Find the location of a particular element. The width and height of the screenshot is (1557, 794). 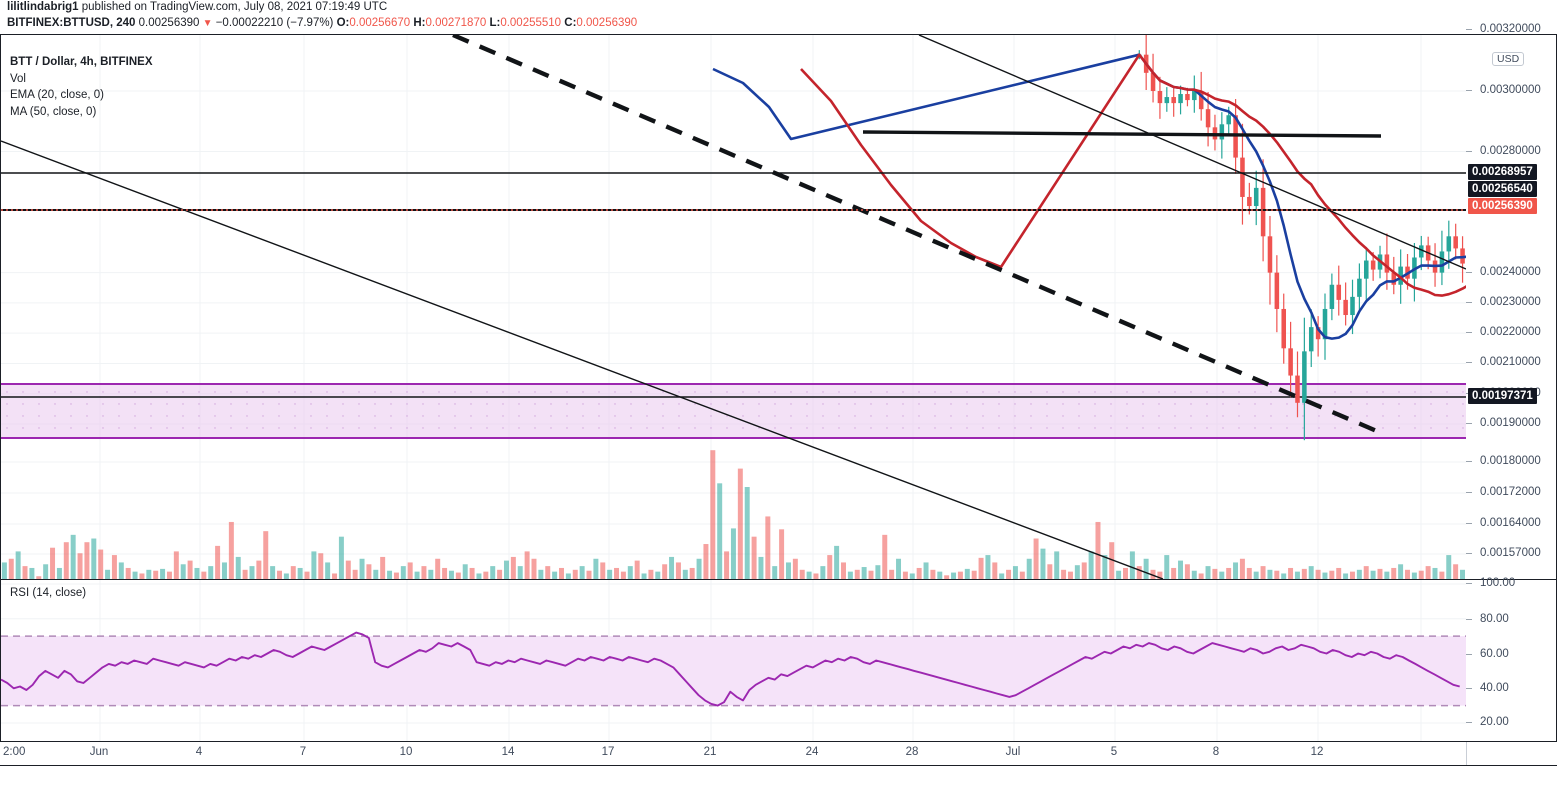

time-axis-label: Jun is located at coordinates (99, 752).